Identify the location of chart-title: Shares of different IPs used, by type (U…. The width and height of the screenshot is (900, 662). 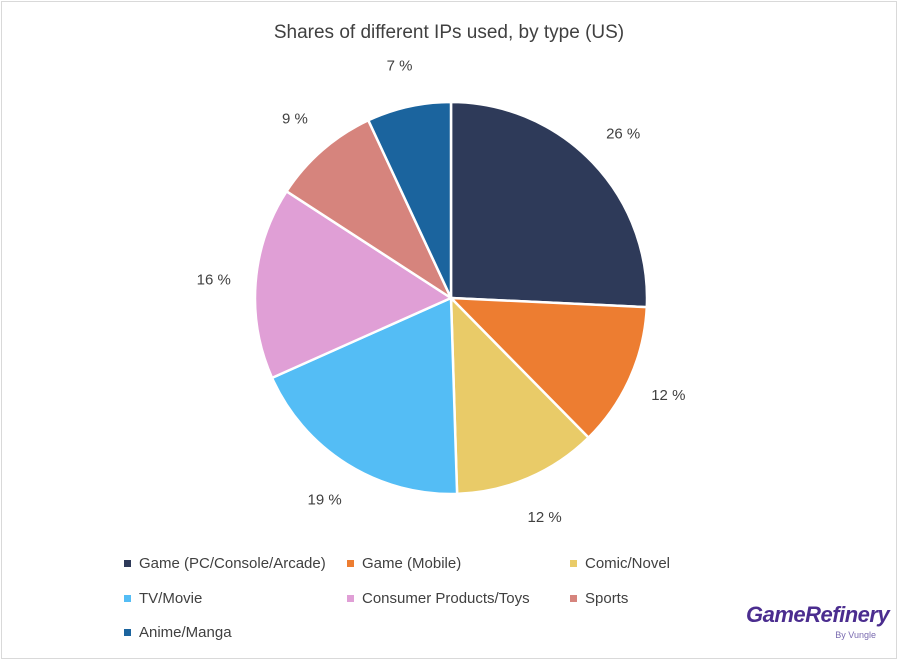
(449, 32).